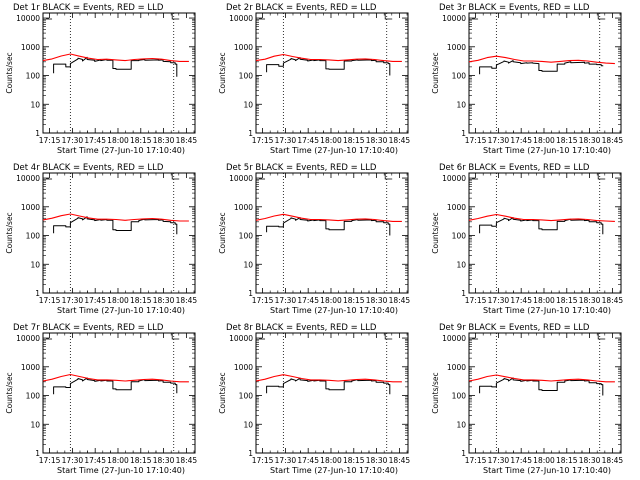 This screenshot has height=480, width=640. What do you see at coordinates (88, 328) in the screenshot?
I see `panel-title: Det 7r BLACK = Events, RED = LLD` at bounding box center [88, 328].